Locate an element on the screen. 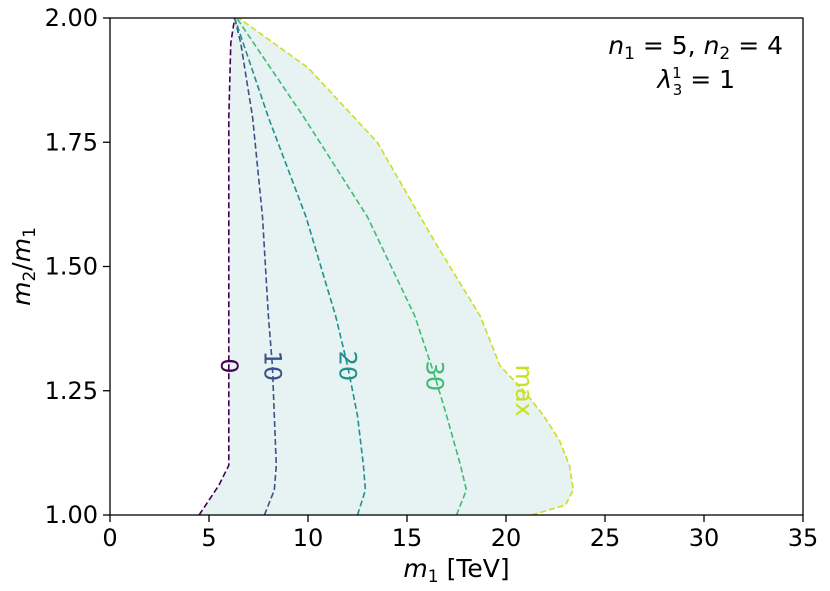 The height and width of the screenshot is (591, 830). y-axis-label-den-sub: 1 is located at coordinates (30, 232).